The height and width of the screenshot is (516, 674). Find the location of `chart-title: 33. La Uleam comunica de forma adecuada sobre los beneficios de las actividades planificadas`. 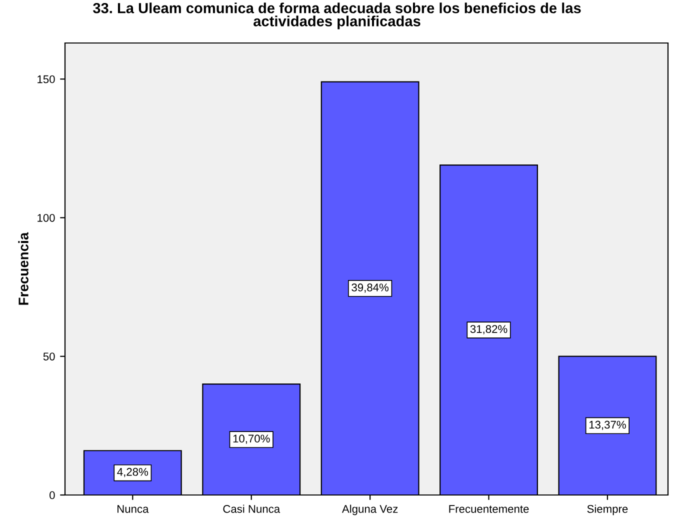

chart-title: 33. La Uleam comunica de forma adecuada sobre los beneficios de las actividades planificadas is located at coordinates (336, 16).